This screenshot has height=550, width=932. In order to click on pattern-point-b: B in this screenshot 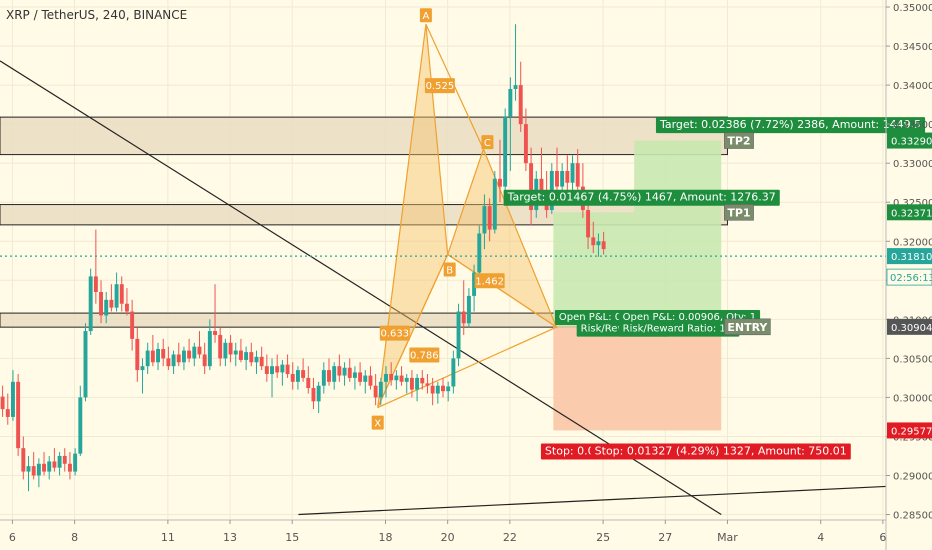, I will do `click(449, 271)`.